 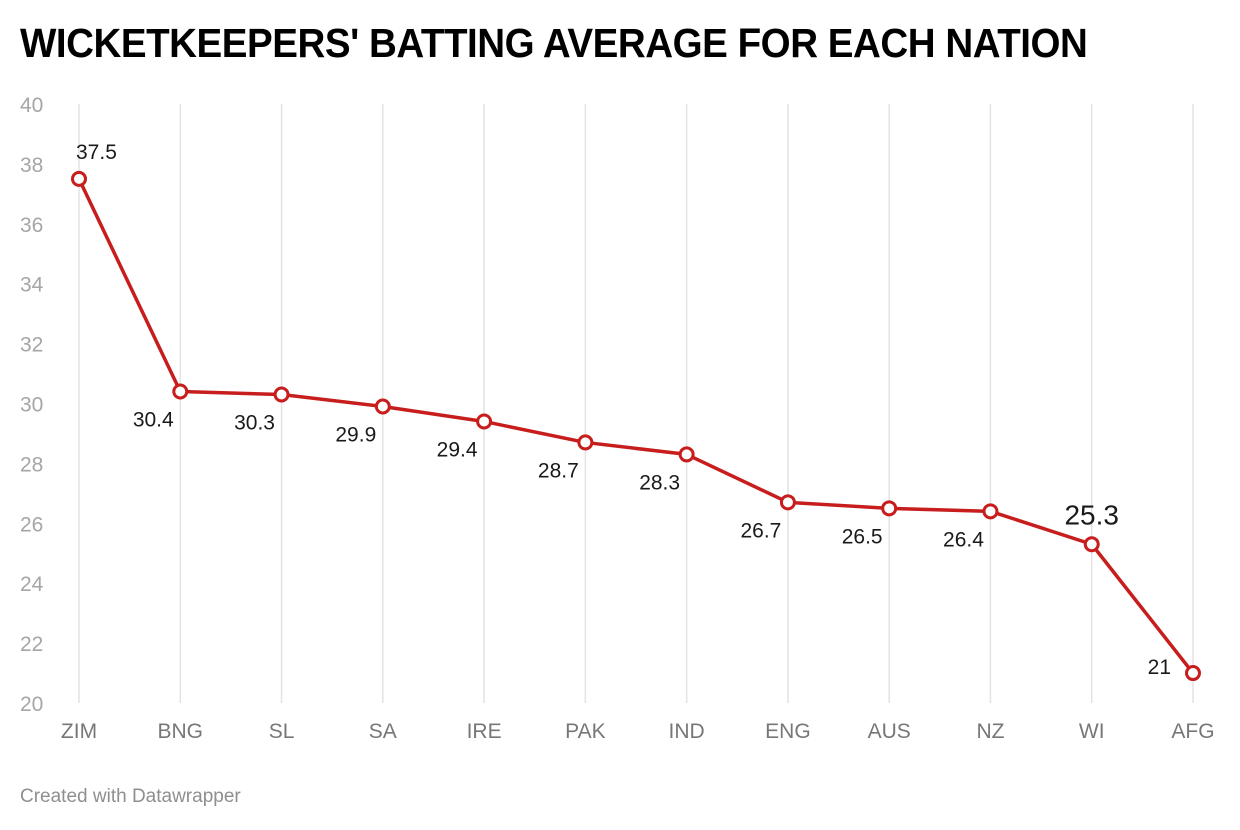 I want to click on y-tick-label: 30, so click(x=31, y=405).